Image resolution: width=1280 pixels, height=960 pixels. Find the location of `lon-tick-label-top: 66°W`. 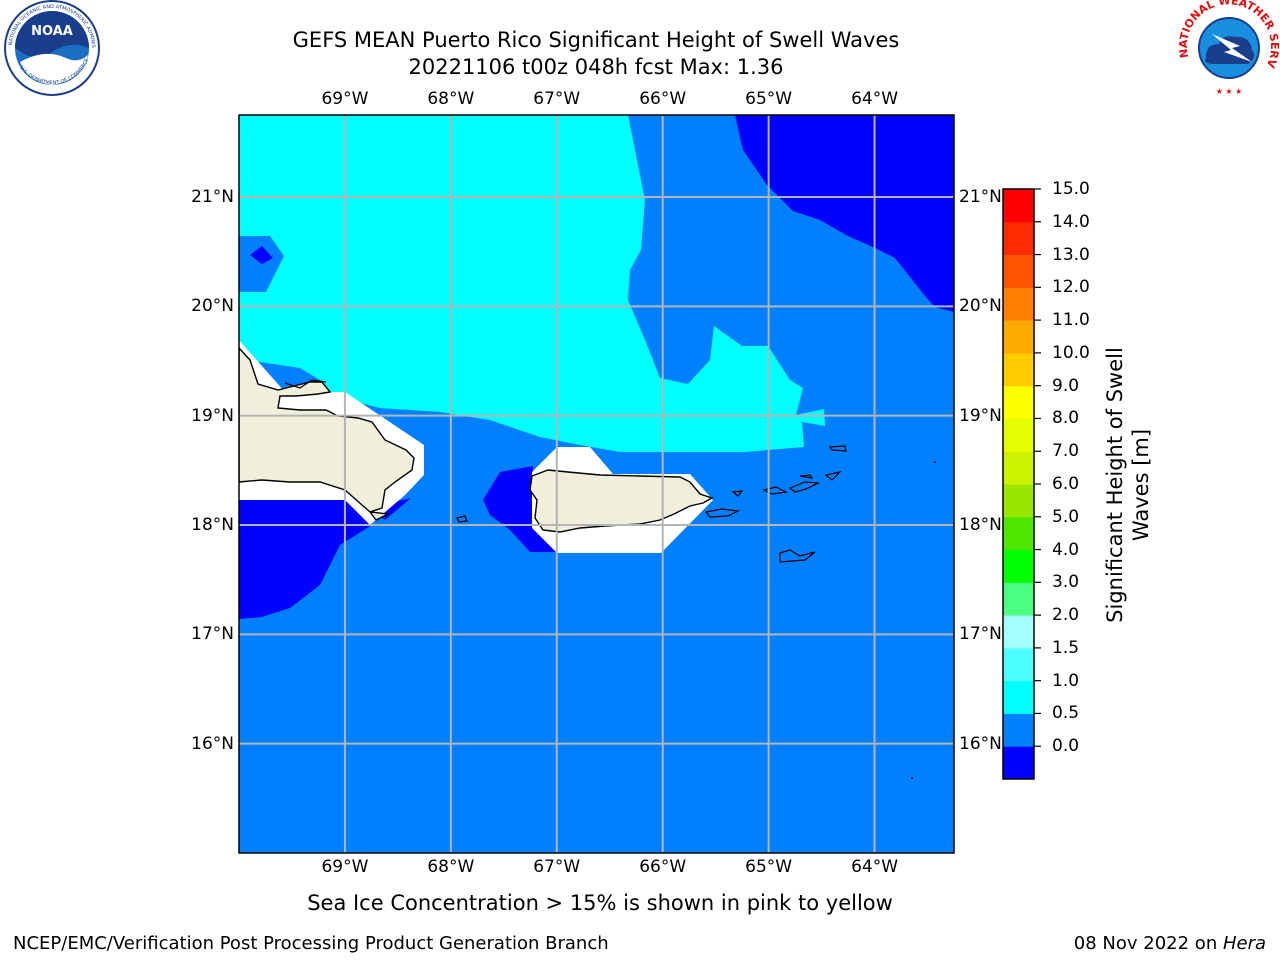

lon-tick-label-top: 66°W is located at coordinates (663, 99).